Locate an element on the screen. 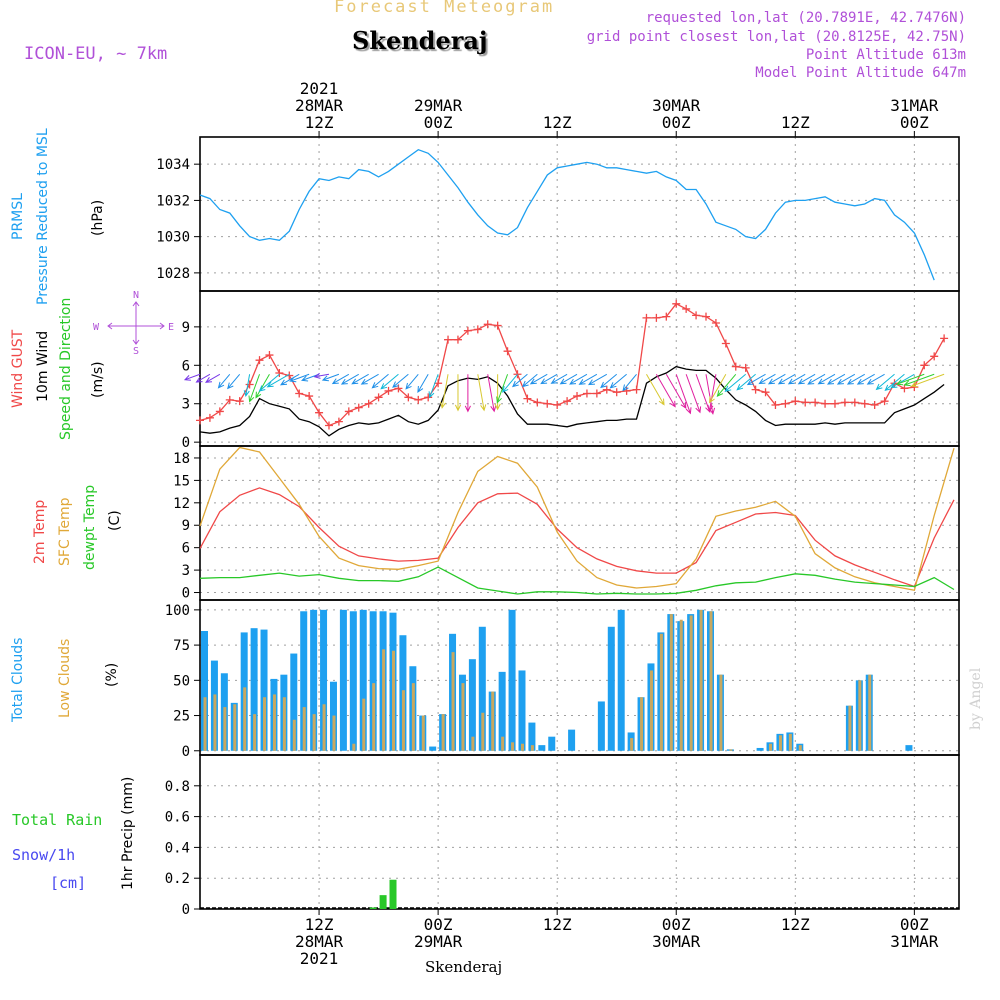 The width and height of the screenshot is (1000, 1000). point-altitude: Point Altitude 613m is located at coordinates (885, 55).